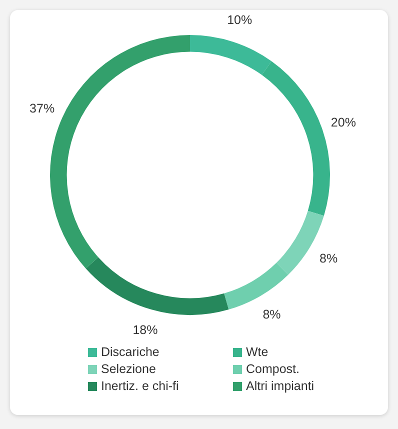  What do you see at coordinates (128, 369) in the screenshot?
I see `legend-label: Selezione` at bounding box center [128, 369].